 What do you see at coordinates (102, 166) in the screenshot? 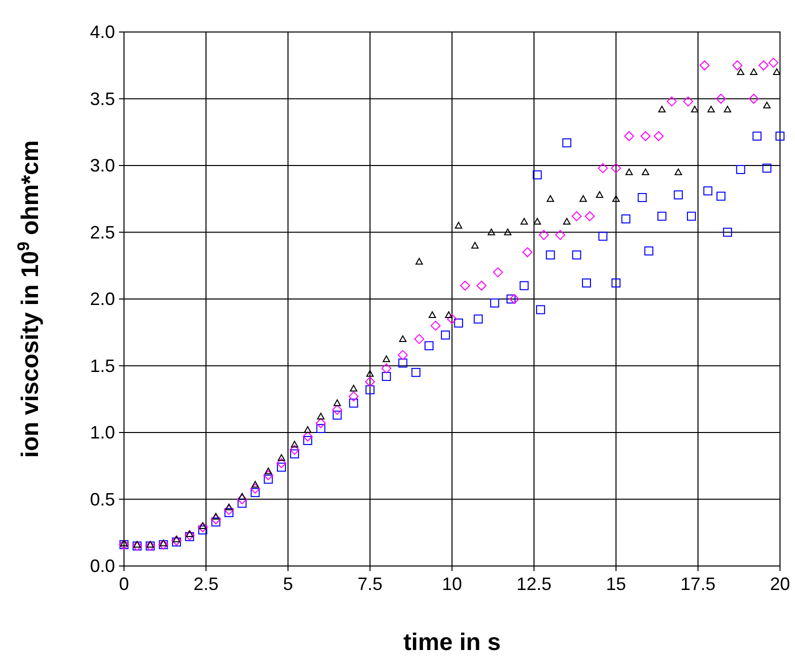
I see `y-tick-label: 3.0` at bounding box center [102, 166].